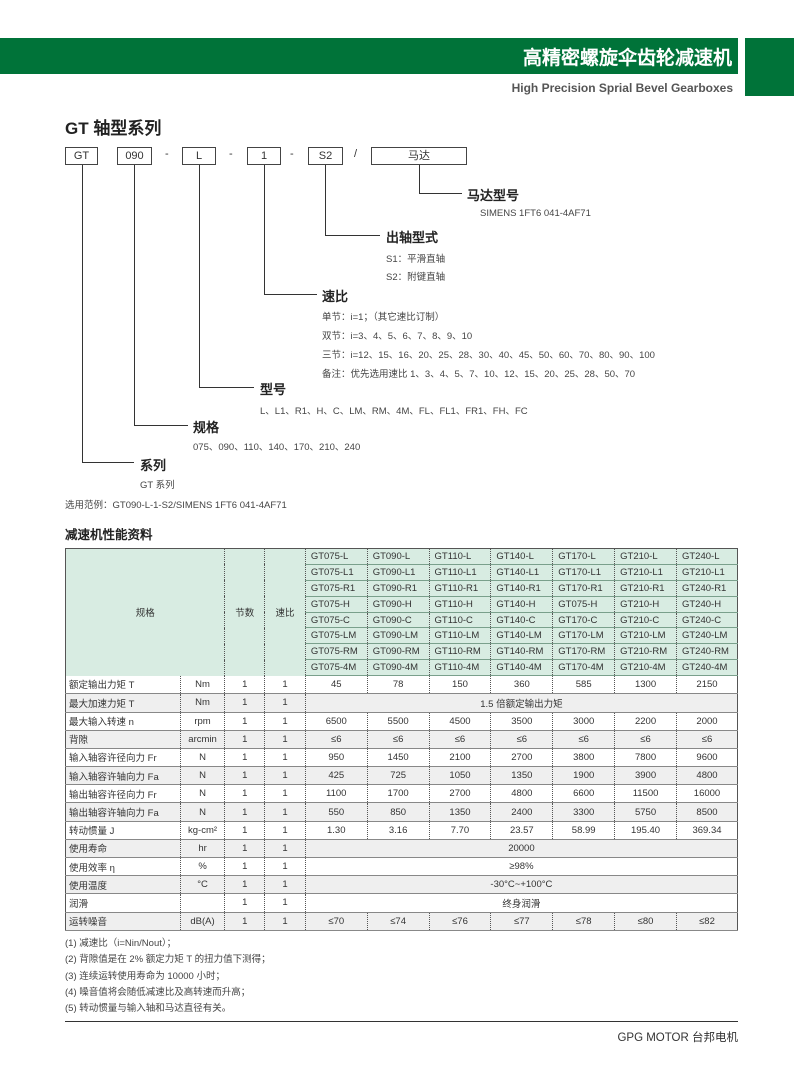  What do you see at coordinates (521, 758) in the screenshot?
I see `row-value: 2700` at bounding box center [521, 758].